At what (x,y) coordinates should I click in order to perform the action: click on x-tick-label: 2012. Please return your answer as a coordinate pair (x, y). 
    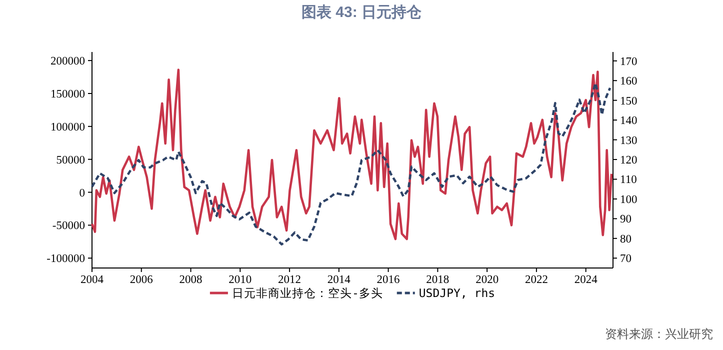
    Looking at the image, I should click on (290, 280).